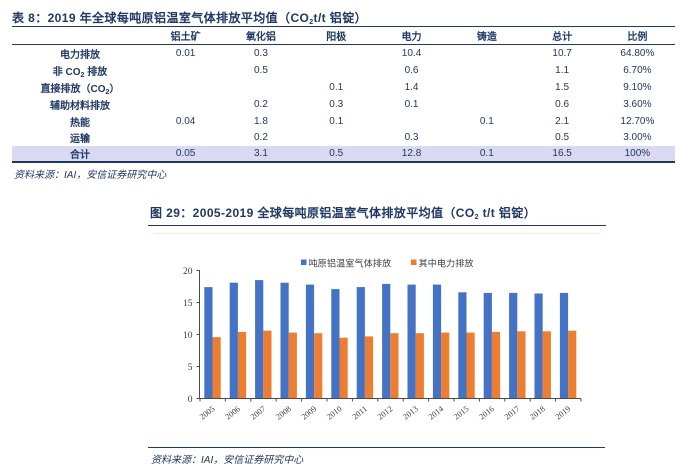 This screenshot has height=474, width=693. What do you see at coordinates (410, 412) in the screenshot?
I see `svg-text: 2013` at bounding box center [410, 412].